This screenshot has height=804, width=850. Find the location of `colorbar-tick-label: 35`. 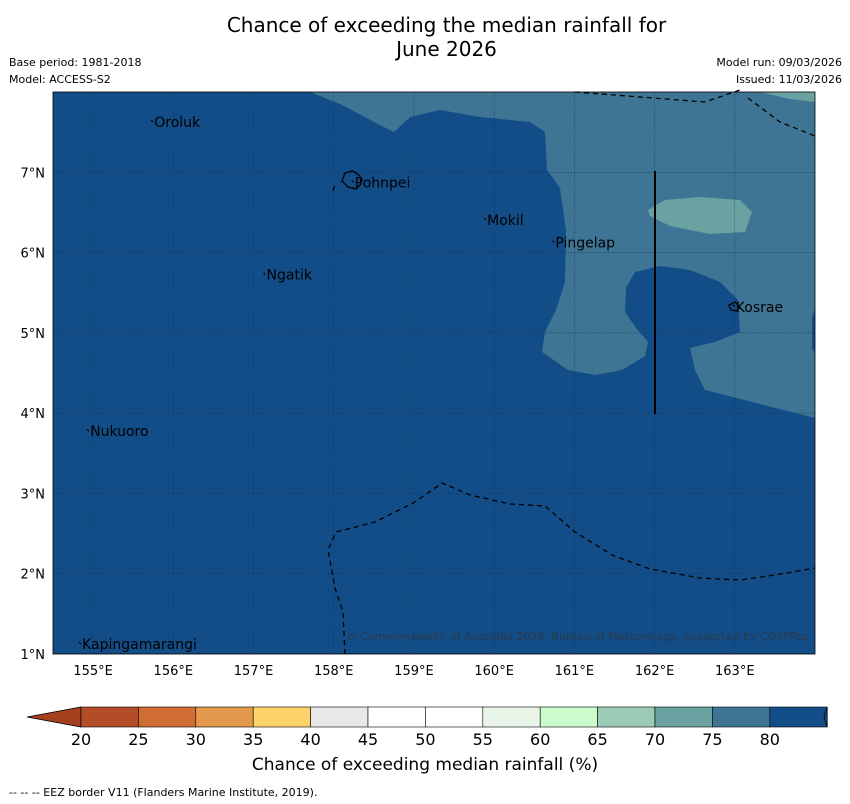

colorbar-tick-label: 35 is located at coordinates (253, 739).